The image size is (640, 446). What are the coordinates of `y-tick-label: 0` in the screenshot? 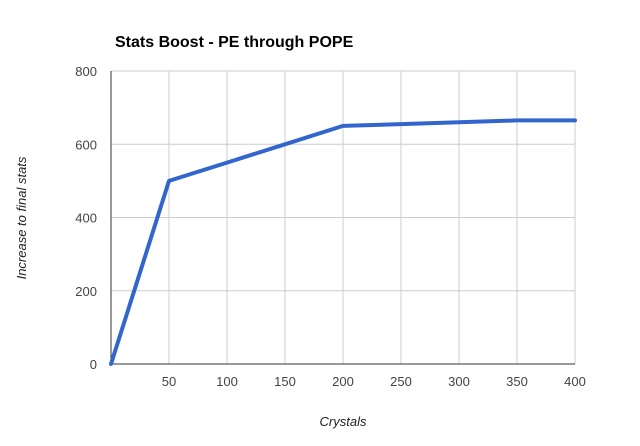 It's located at (93, 364).